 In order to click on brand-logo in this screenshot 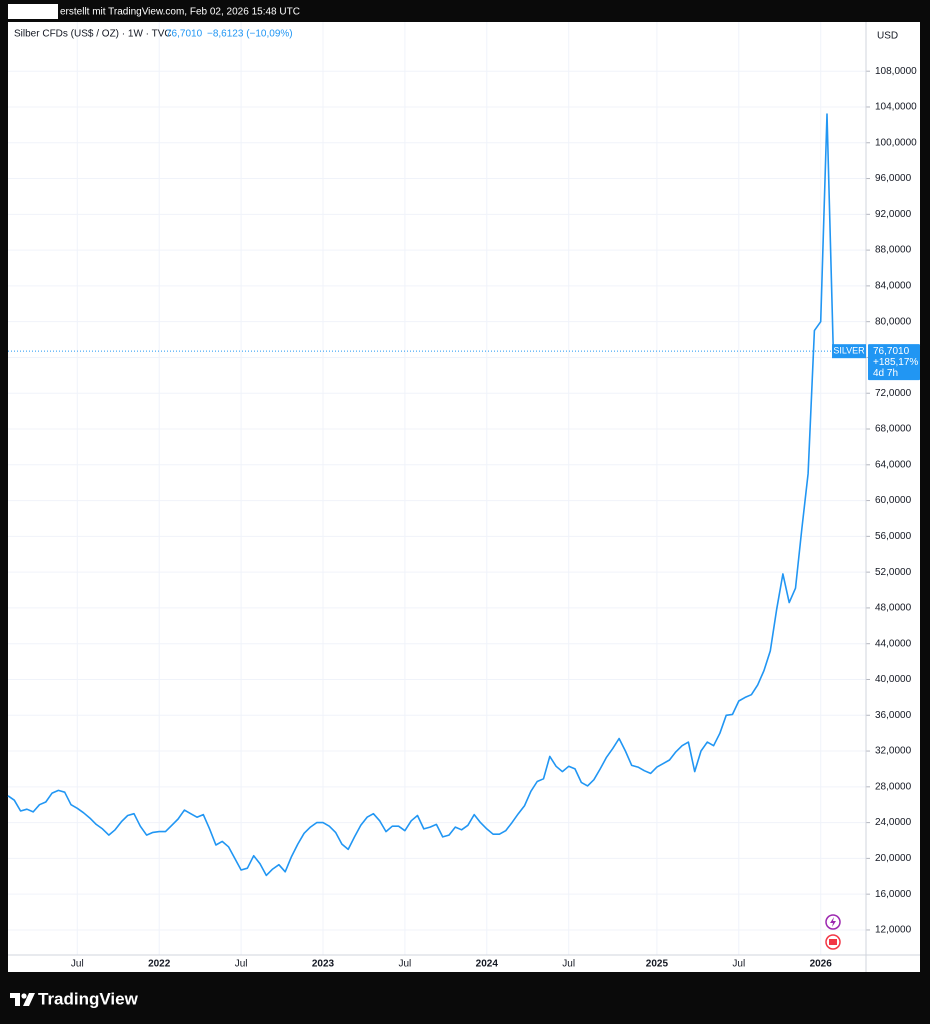, I will do `click(22, 999)`.